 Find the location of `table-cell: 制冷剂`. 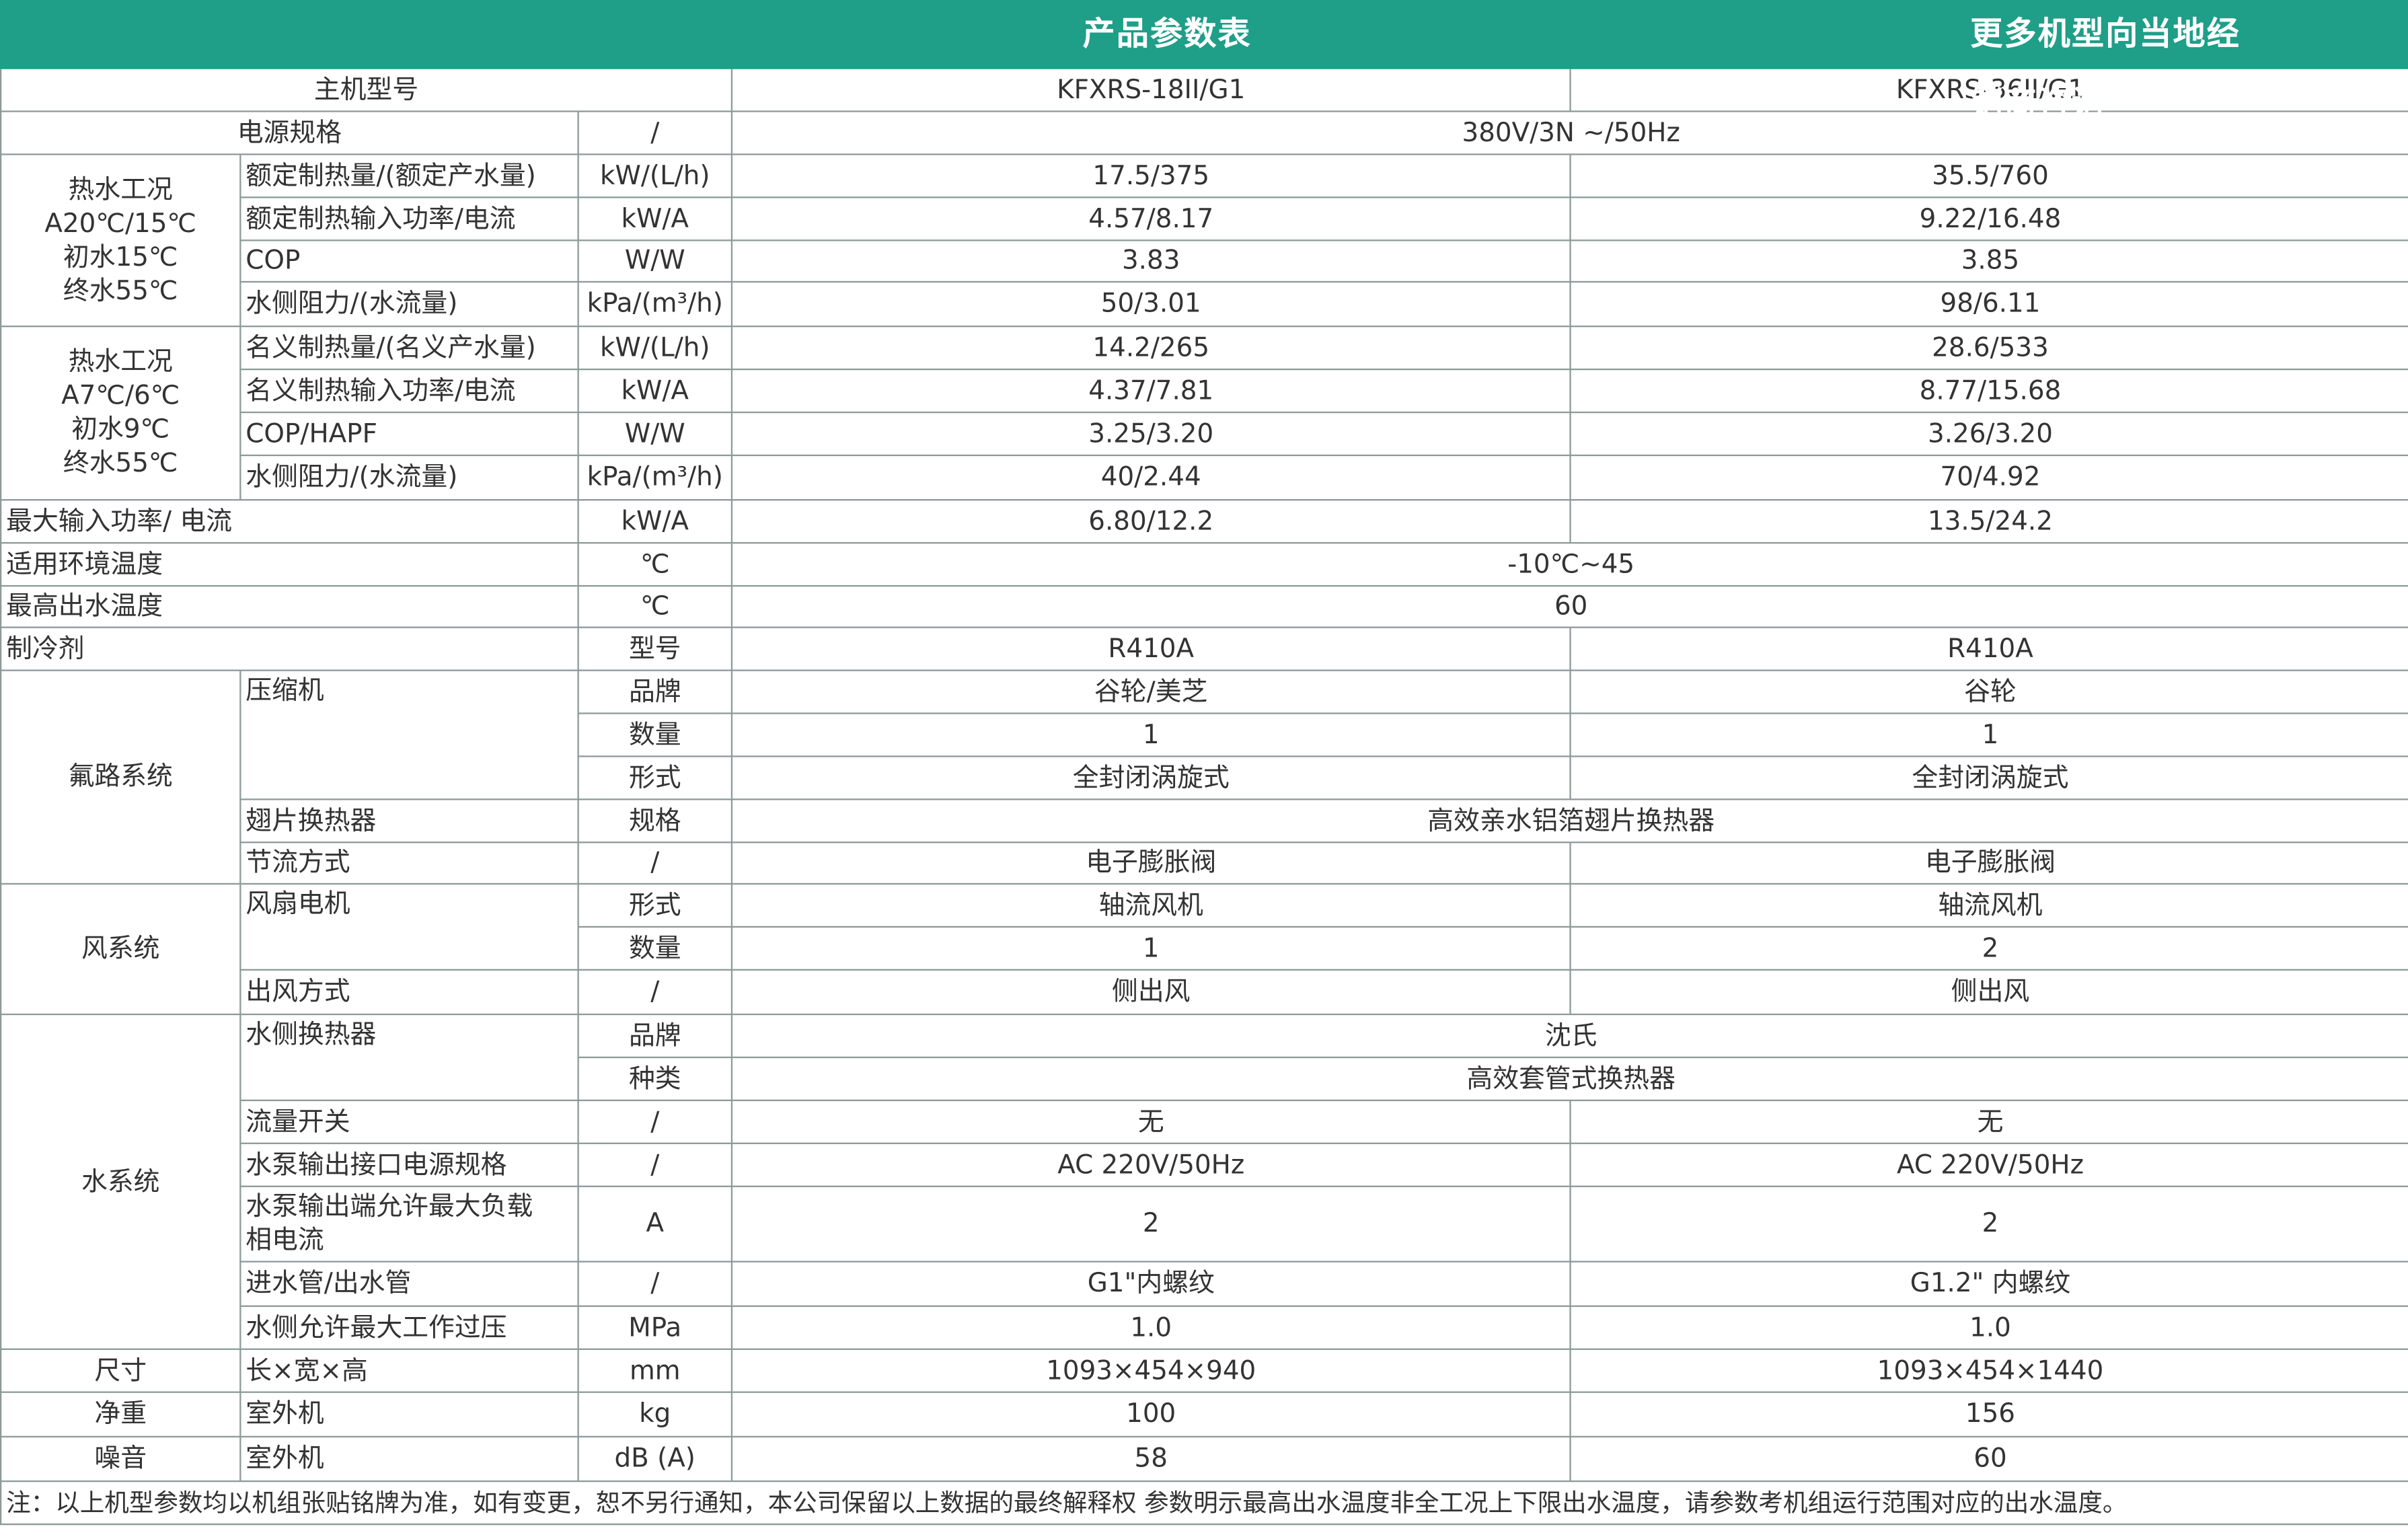

table-cell: 制冷剂 is located at coordinates (289, 649).